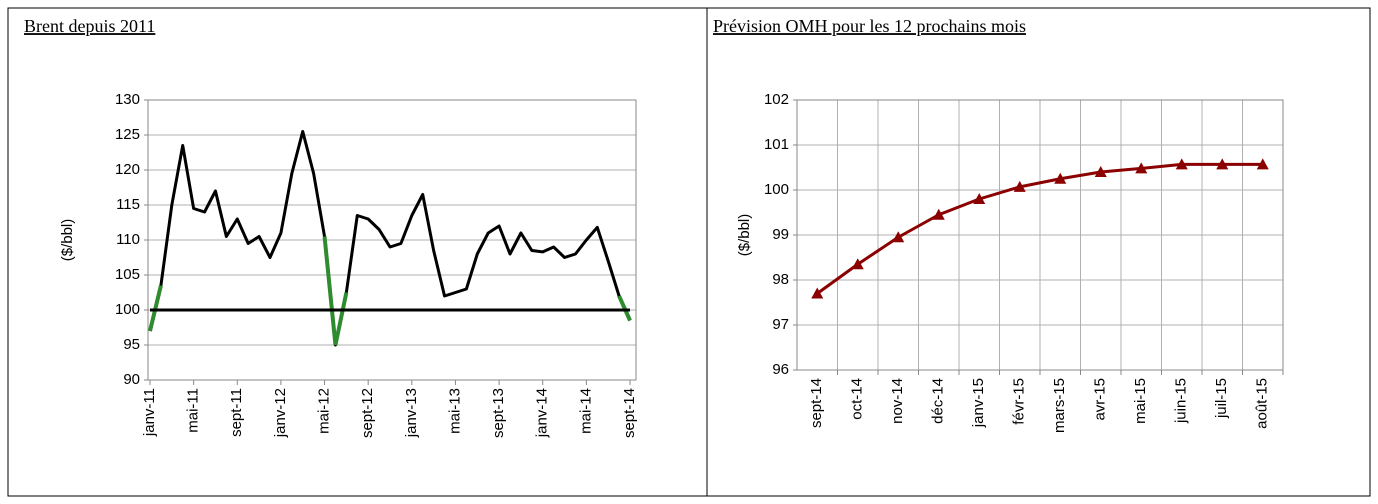 The image size is (1378, 504). What do you see at coordinates (127, 274) in the screenshot?
I see `y-tick-label: 105` at bounding box center [127, 274].